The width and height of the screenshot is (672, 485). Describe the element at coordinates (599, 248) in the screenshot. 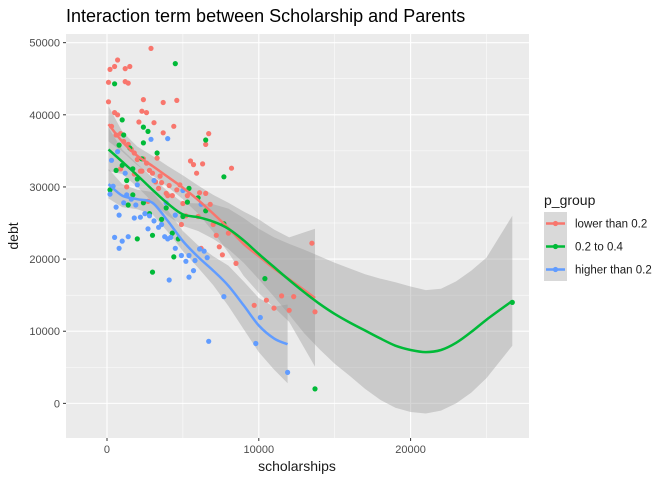

I see `legend-label: 0.2 to 0.4` at that location.